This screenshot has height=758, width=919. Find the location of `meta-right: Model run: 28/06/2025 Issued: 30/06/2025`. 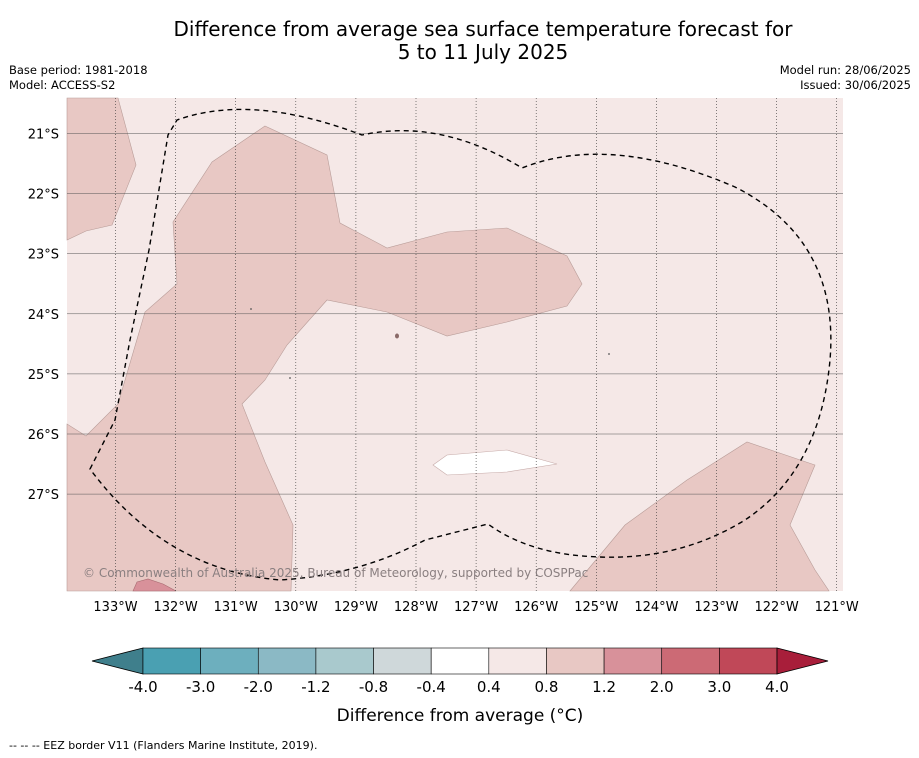

meta-right: Model run: 28/06/2025 Issued: 30/06/2025 is located at coordinates (845, 78).